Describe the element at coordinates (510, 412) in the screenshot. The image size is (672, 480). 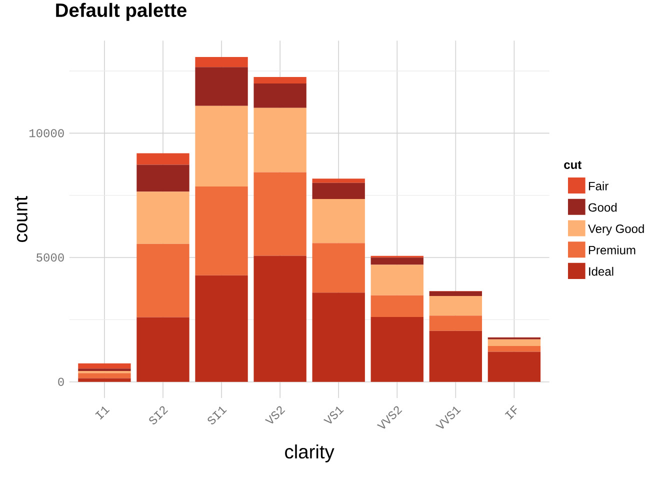
I see `x-tick-label: IF` at that location.